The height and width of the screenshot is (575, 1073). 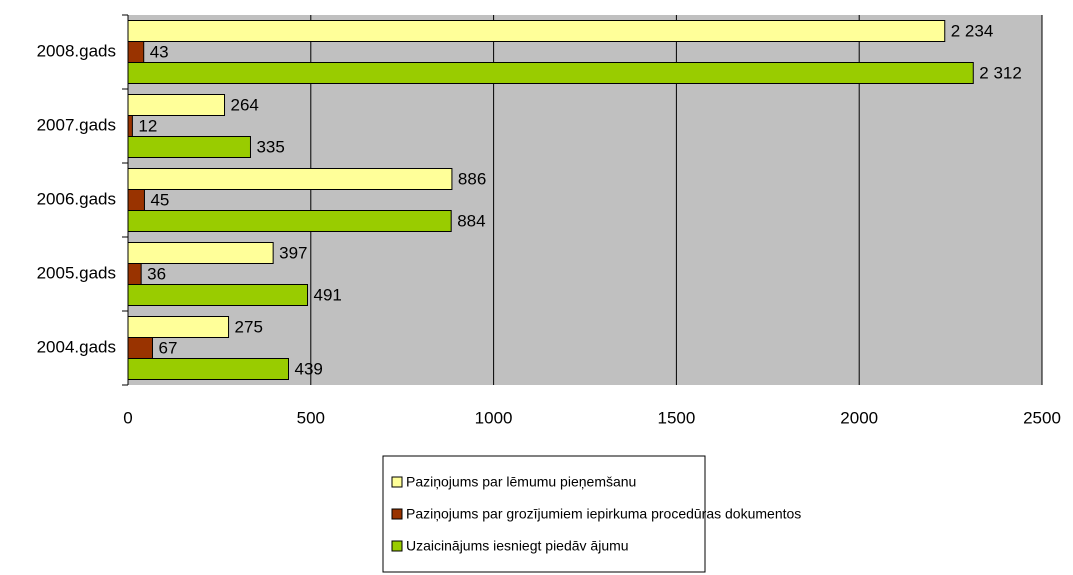 What do you see at coordinates (127, 417) in the screenshot?
I see `x-tick-label: 0` at bounding box center [127, 417].